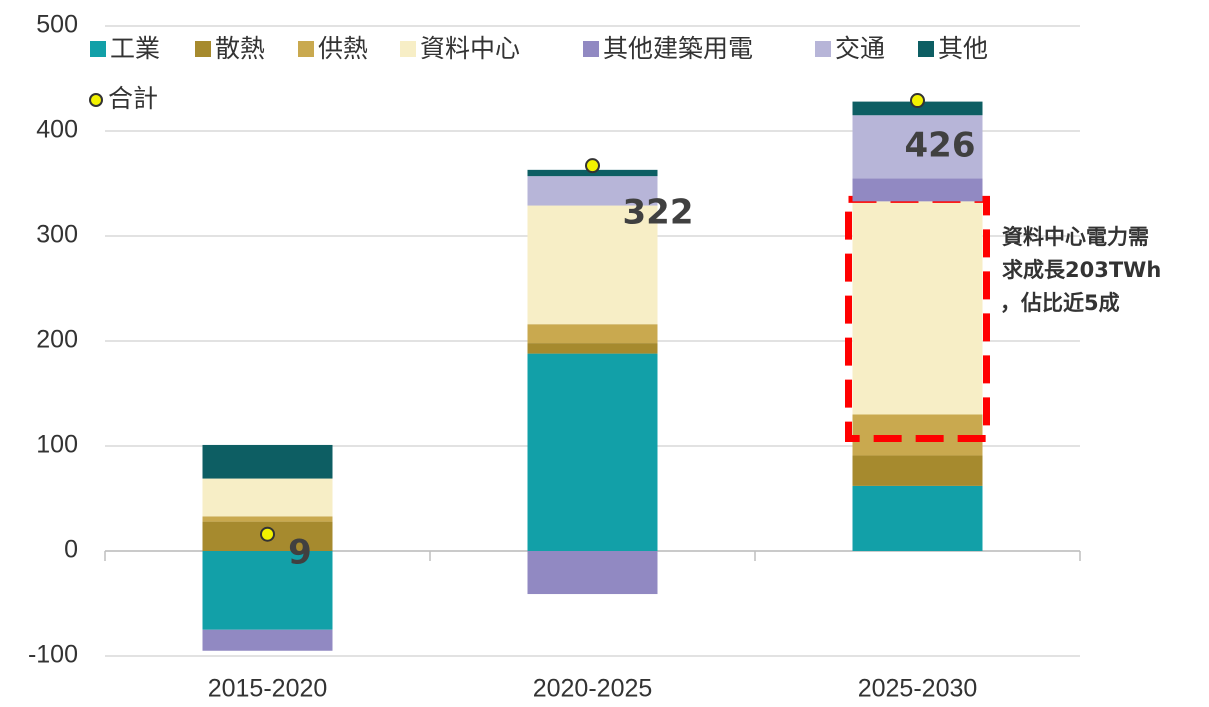 Image resolution: width=1209 pixels, height=707 pixels. What do you see at coordinates (53, 655) in the screenshot?
I see `y-tick-label: -100` at bounding box center [53, 655].